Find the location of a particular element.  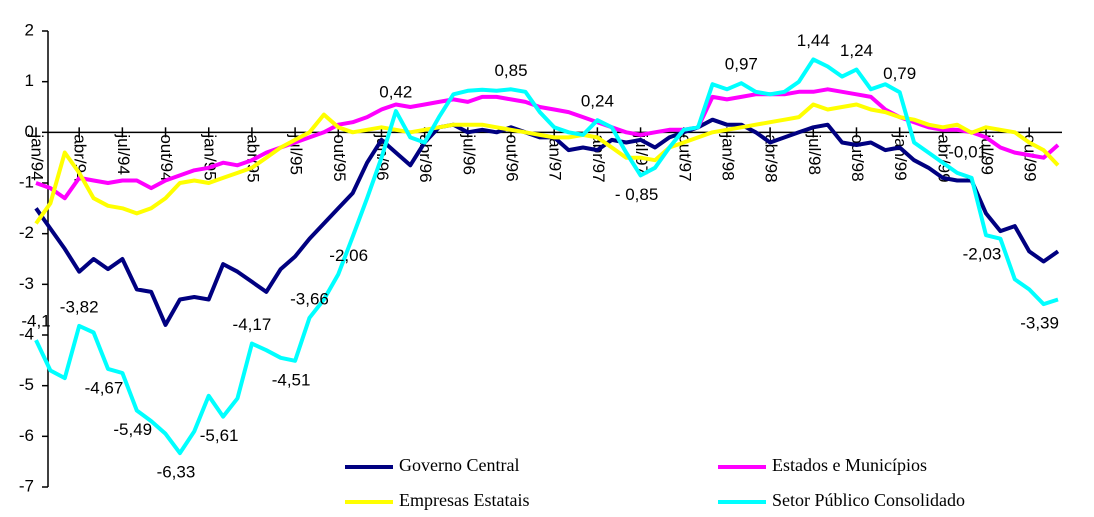

data-label: 1,44 is located at coordinates (813, 40).